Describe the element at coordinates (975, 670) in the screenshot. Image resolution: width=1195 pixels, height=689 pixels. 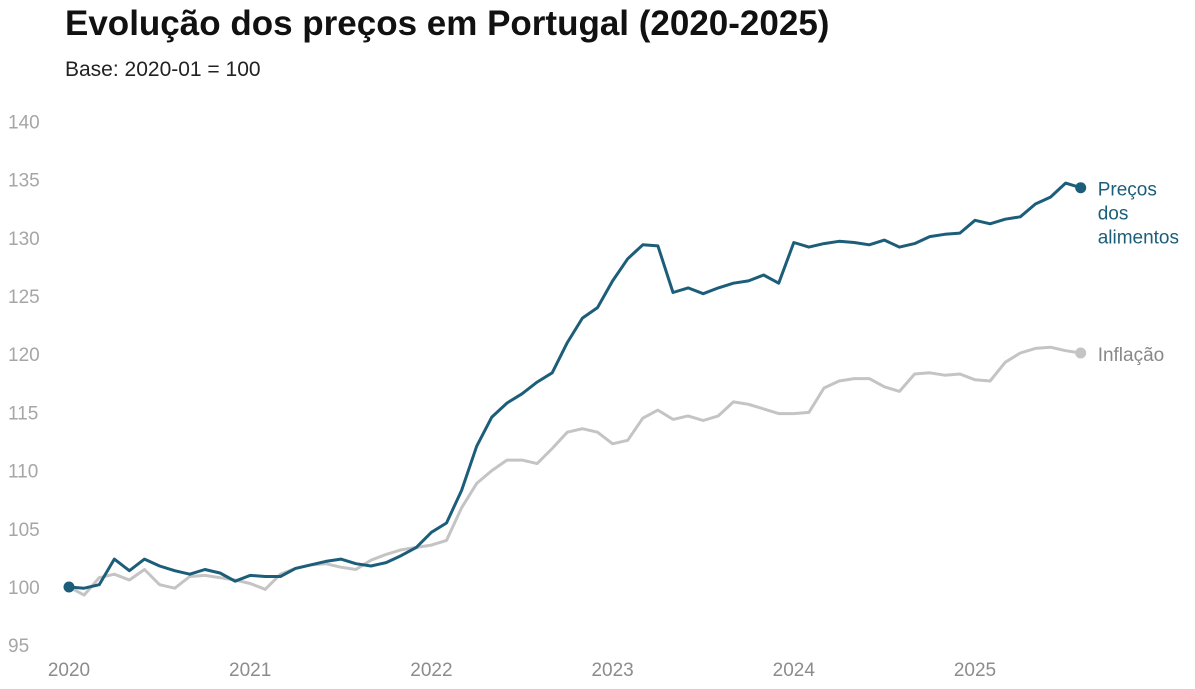
I see `x-tick-label: 2025` at that location.